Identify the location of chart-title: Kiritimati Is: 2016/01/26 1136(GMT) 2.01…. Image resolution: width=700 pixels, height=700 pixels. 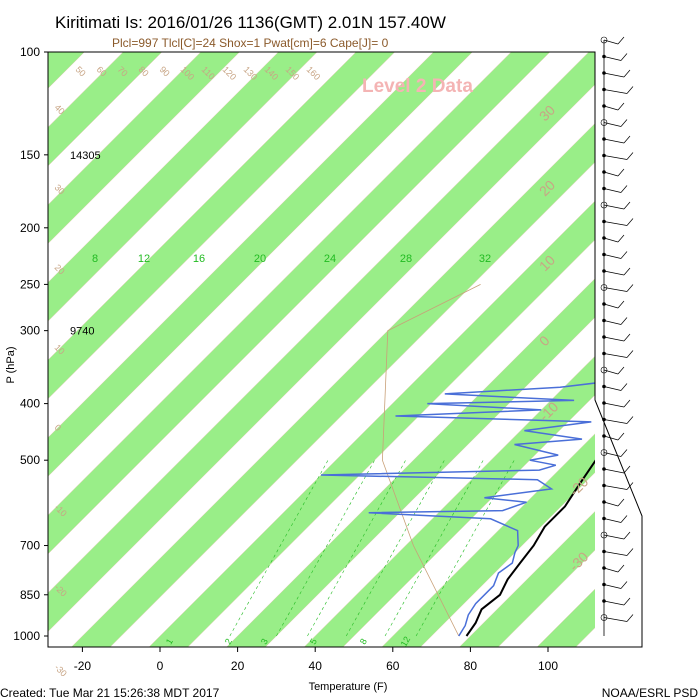
(250, 22).